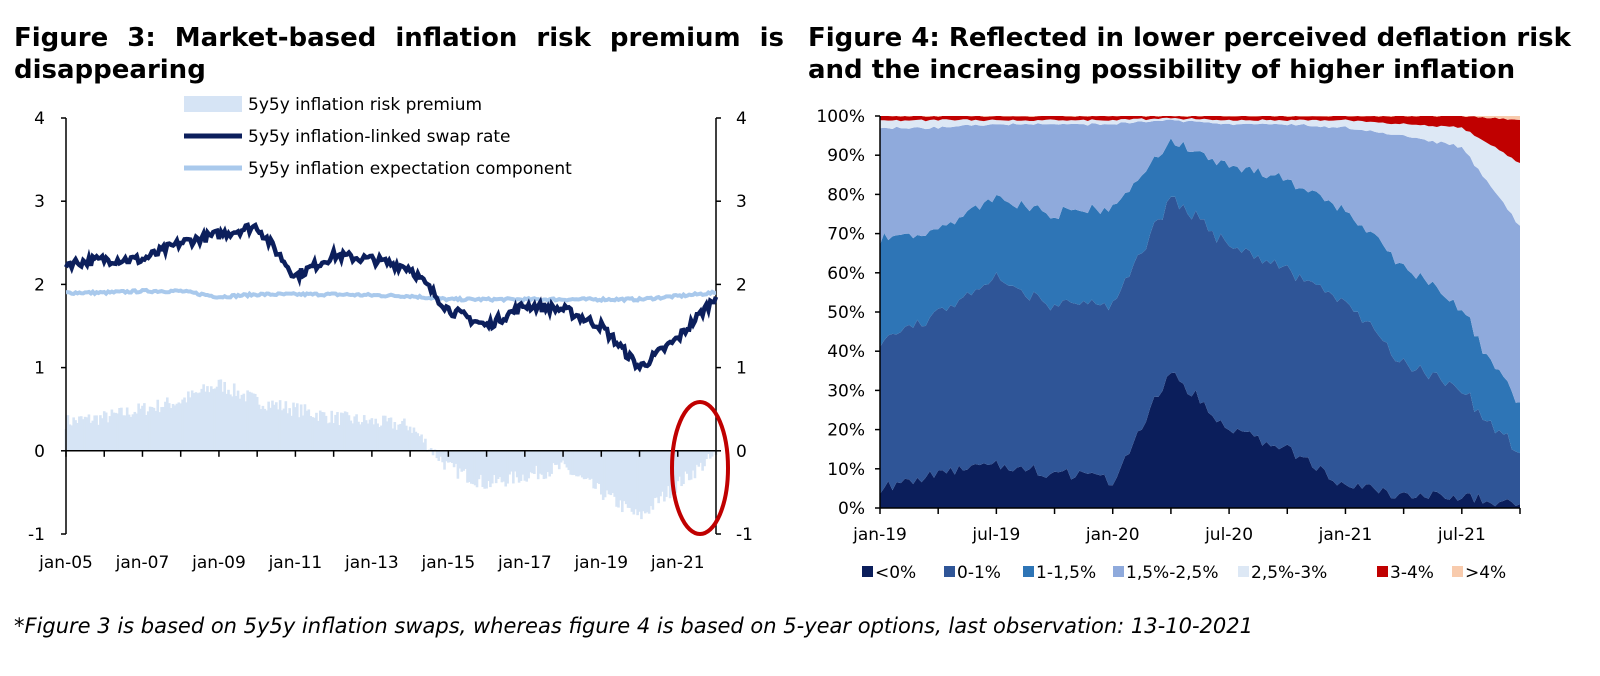  Describe the element at coordinates (448, 563) in the screenshot. I see `x-tick-label: jan-15` at that location.